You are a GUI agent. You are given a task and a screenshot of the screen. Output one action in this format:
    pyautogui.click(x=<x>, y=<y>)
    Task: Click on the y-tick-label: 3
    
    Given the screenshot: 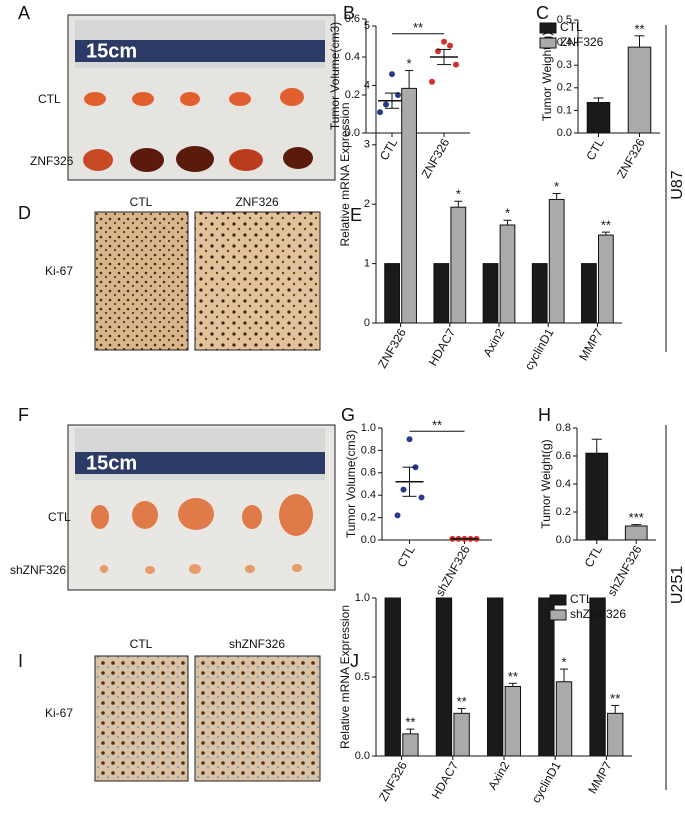 What is the action you would take?
    pyautogui.click(x=367, y=145)
    